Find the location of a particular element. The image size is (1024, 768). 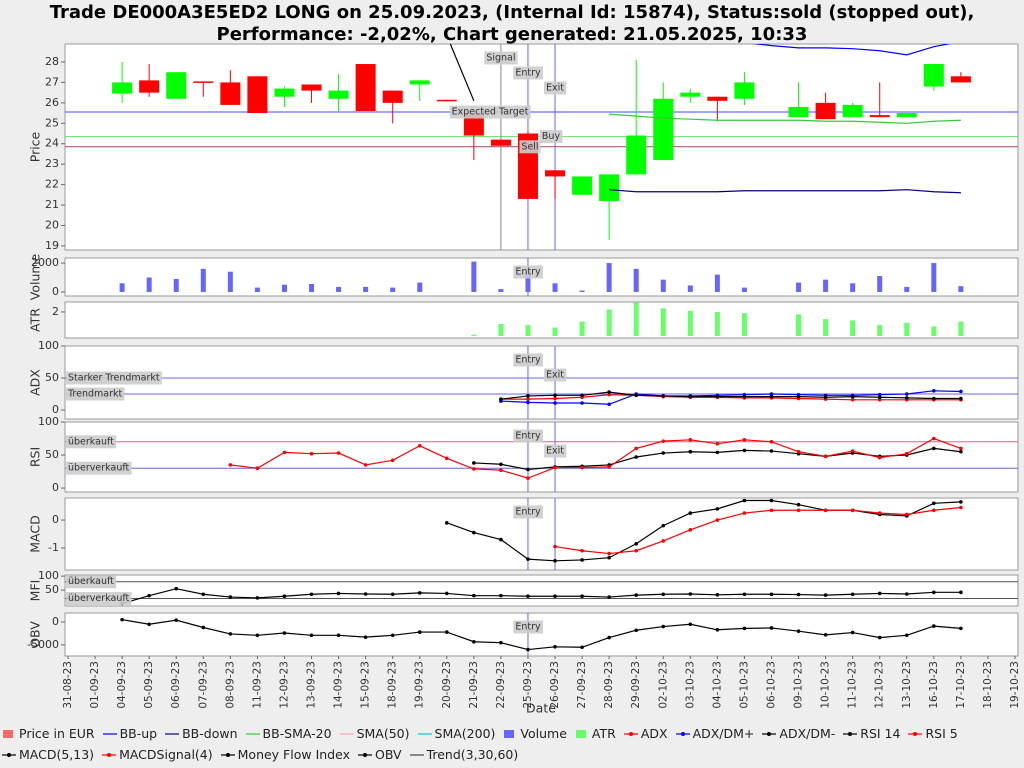

legend-item: BB-SMA-20 is located at coordinates (288, 733).